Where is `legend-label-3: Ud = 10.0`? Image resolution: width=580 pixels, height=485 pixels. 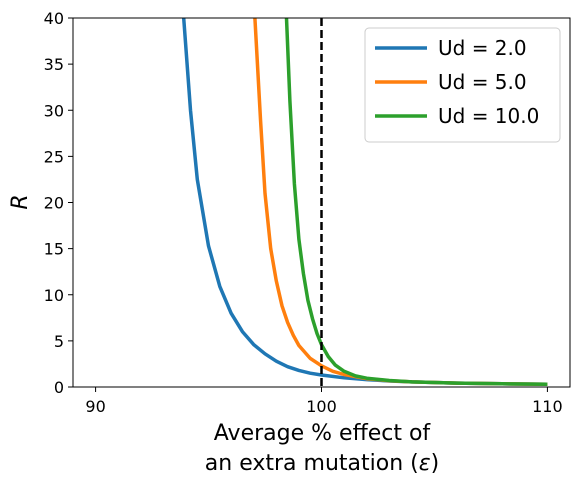 legend-label-3: Ud = 10.0 is located at coordinates (488, 116).